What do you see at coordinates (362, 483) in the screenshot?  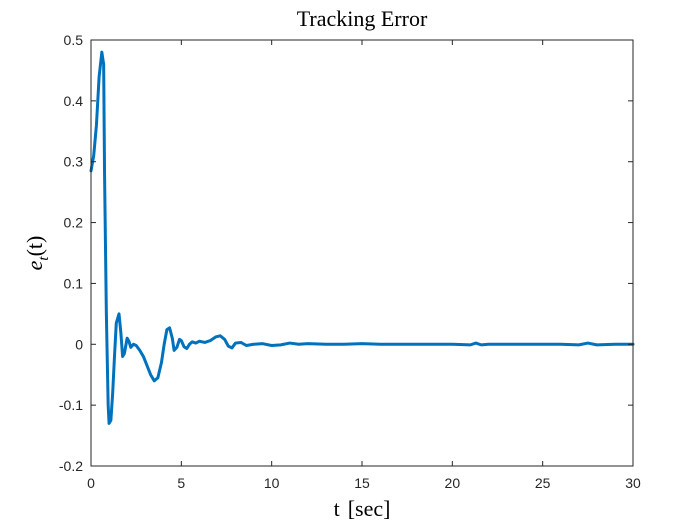 I see `x-tick-label: 15` at bounding box center [362, 483].